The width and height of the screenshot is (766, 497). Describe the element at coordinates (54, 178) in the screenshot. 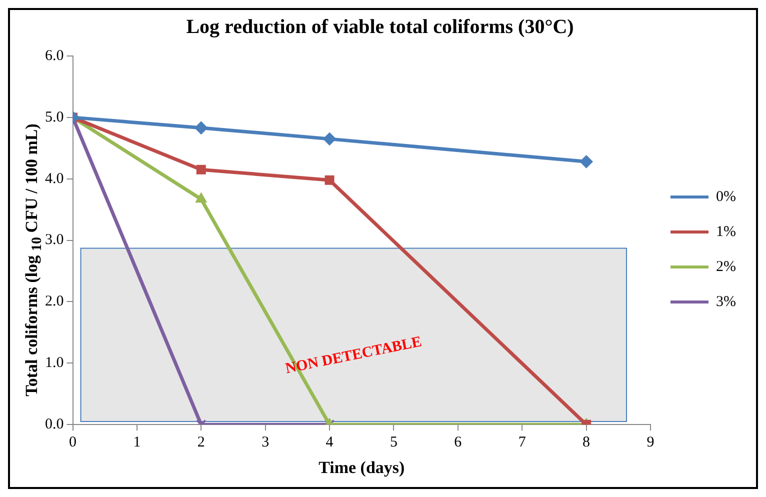

I see `y-tick-label: 4.0` at that location.